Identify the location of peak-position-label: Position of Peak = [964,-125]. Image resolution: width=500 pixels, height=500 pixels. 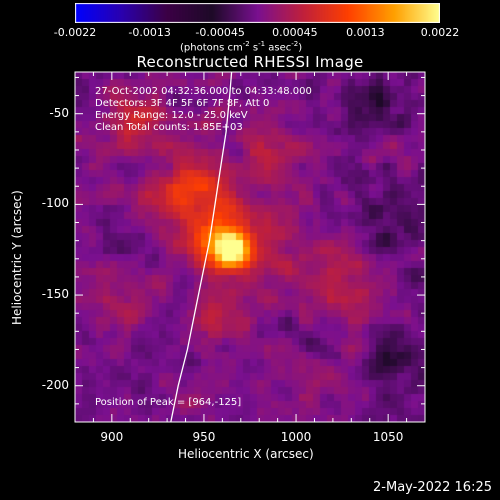
(168, 403).